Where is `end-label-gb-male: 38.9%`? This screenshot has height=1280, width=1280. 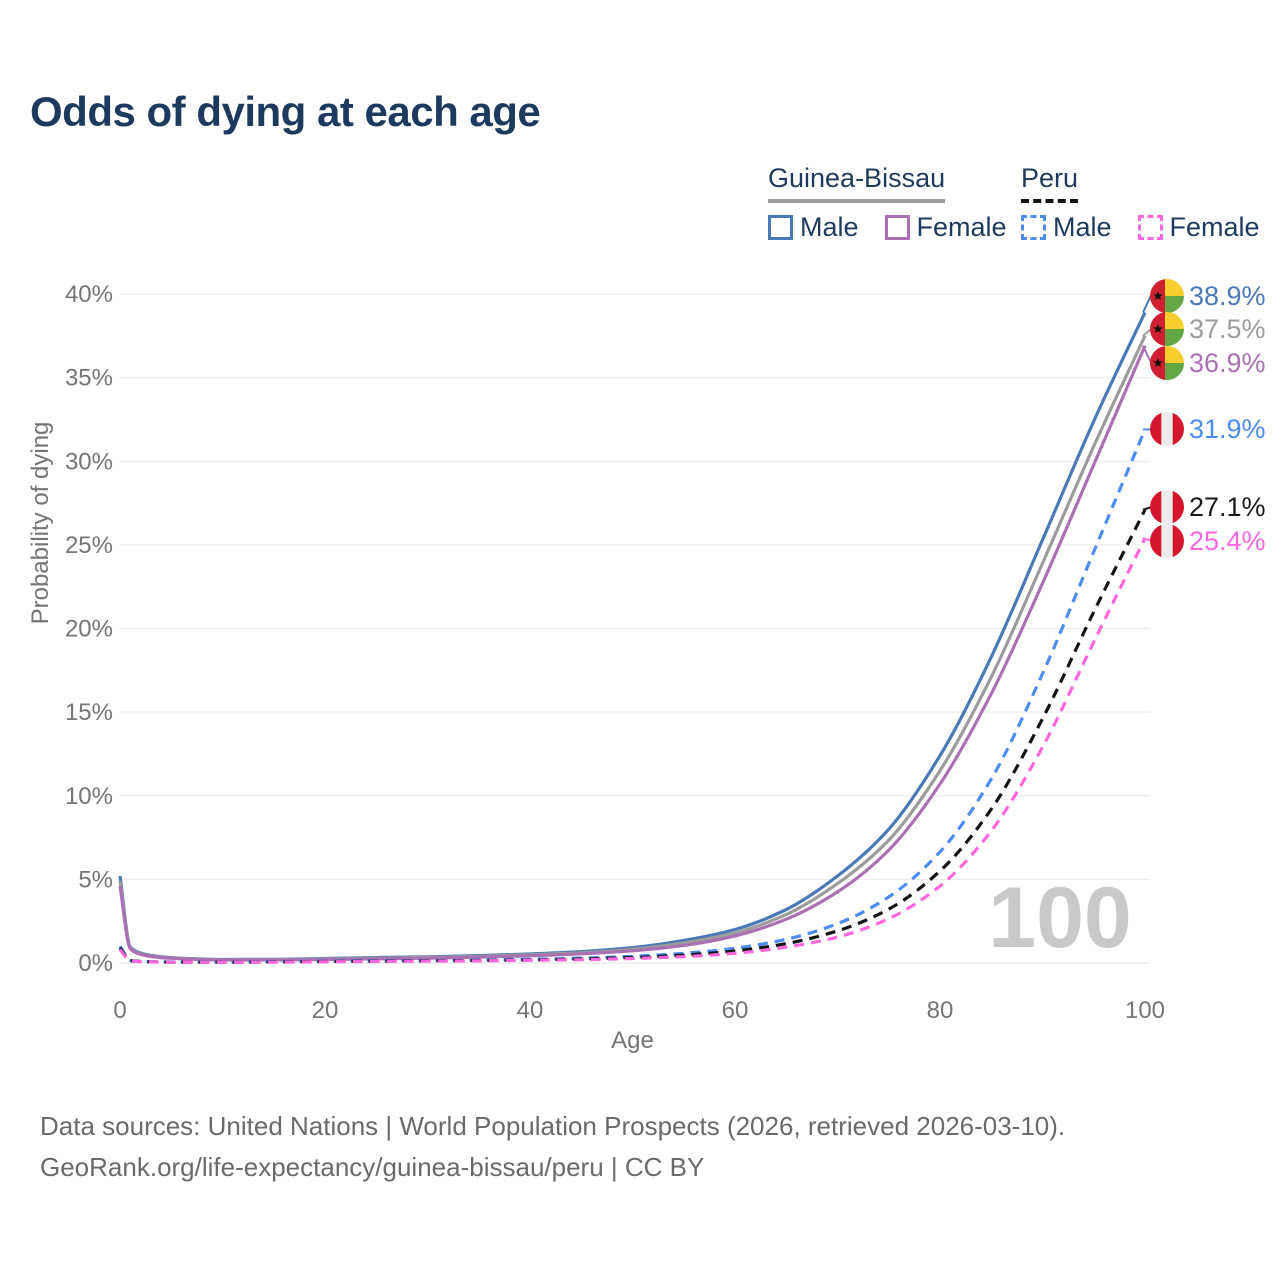 end-label-gb-male: 38.9% is located at coordinates (1208, 296).